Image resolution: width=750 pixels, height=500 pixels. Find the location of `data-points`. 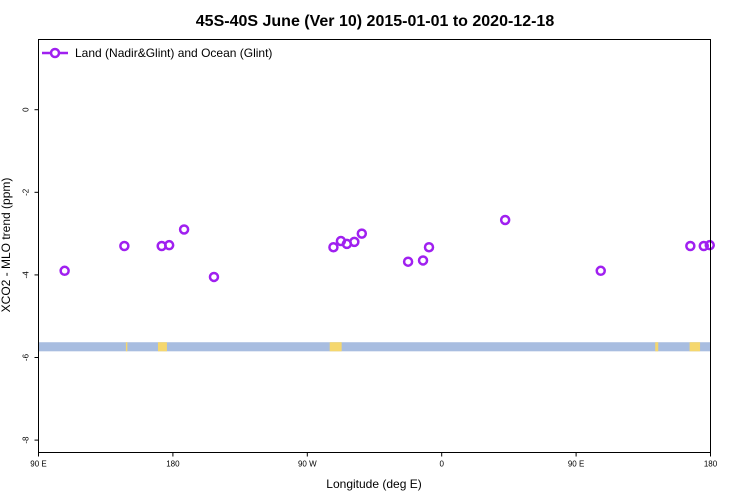

data-points is located at coordinates (387, 248).